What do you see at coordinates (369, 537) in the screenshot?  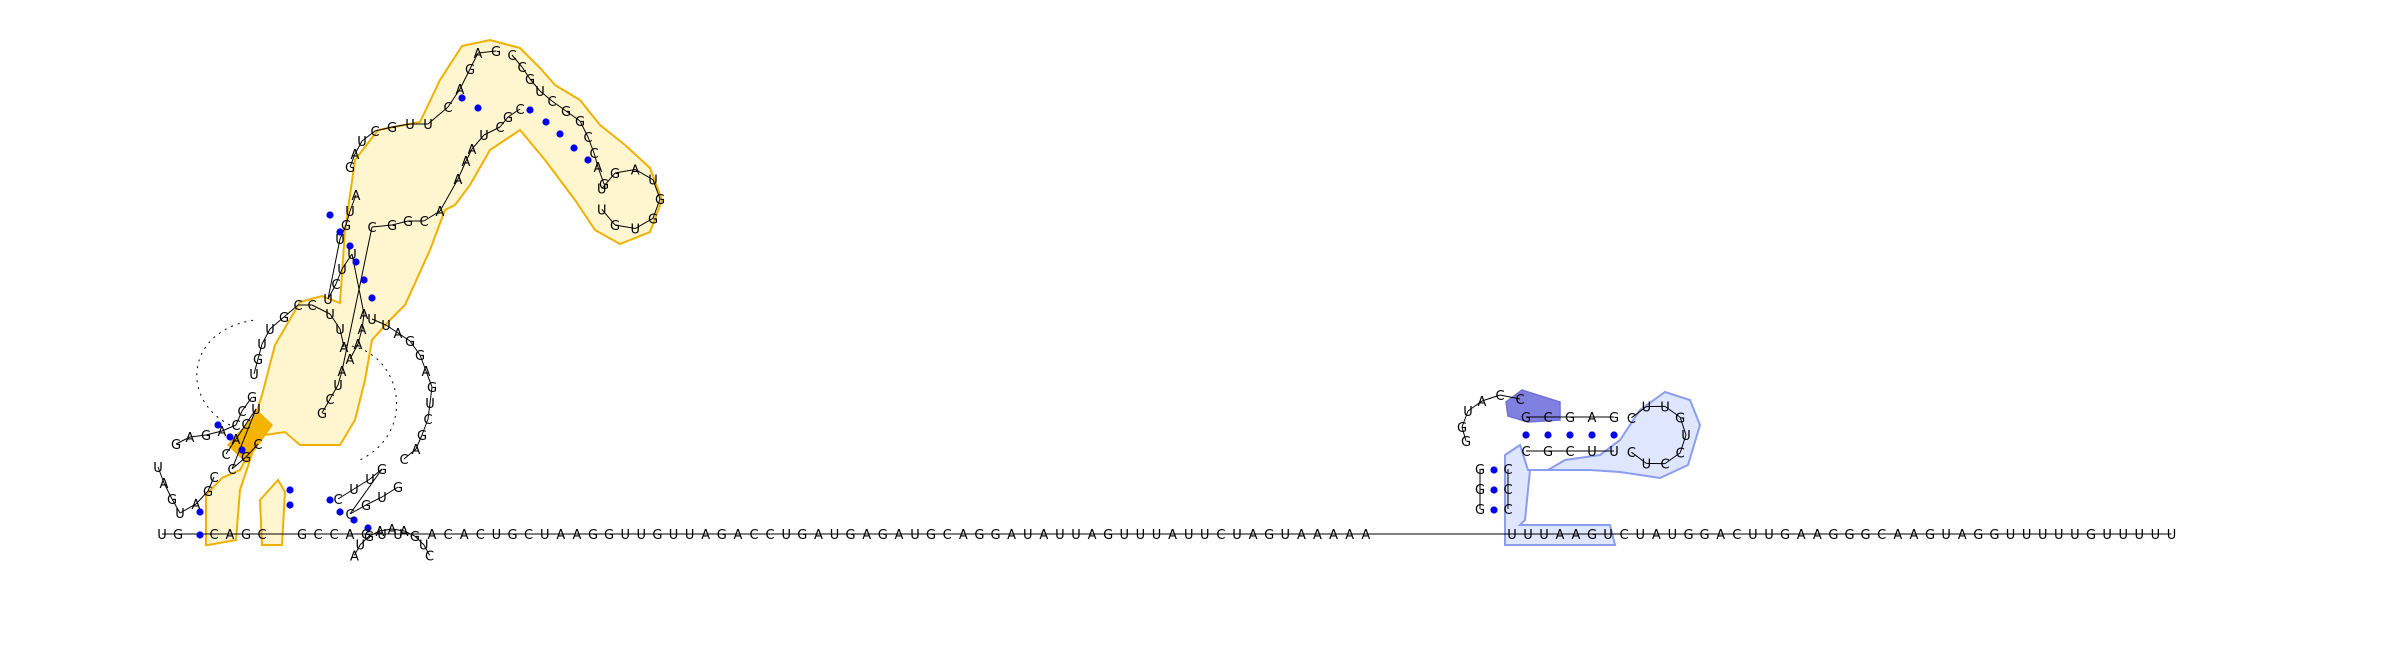 I see `nucleotide-bottom-loop: G` at bounding box center [369, 537].